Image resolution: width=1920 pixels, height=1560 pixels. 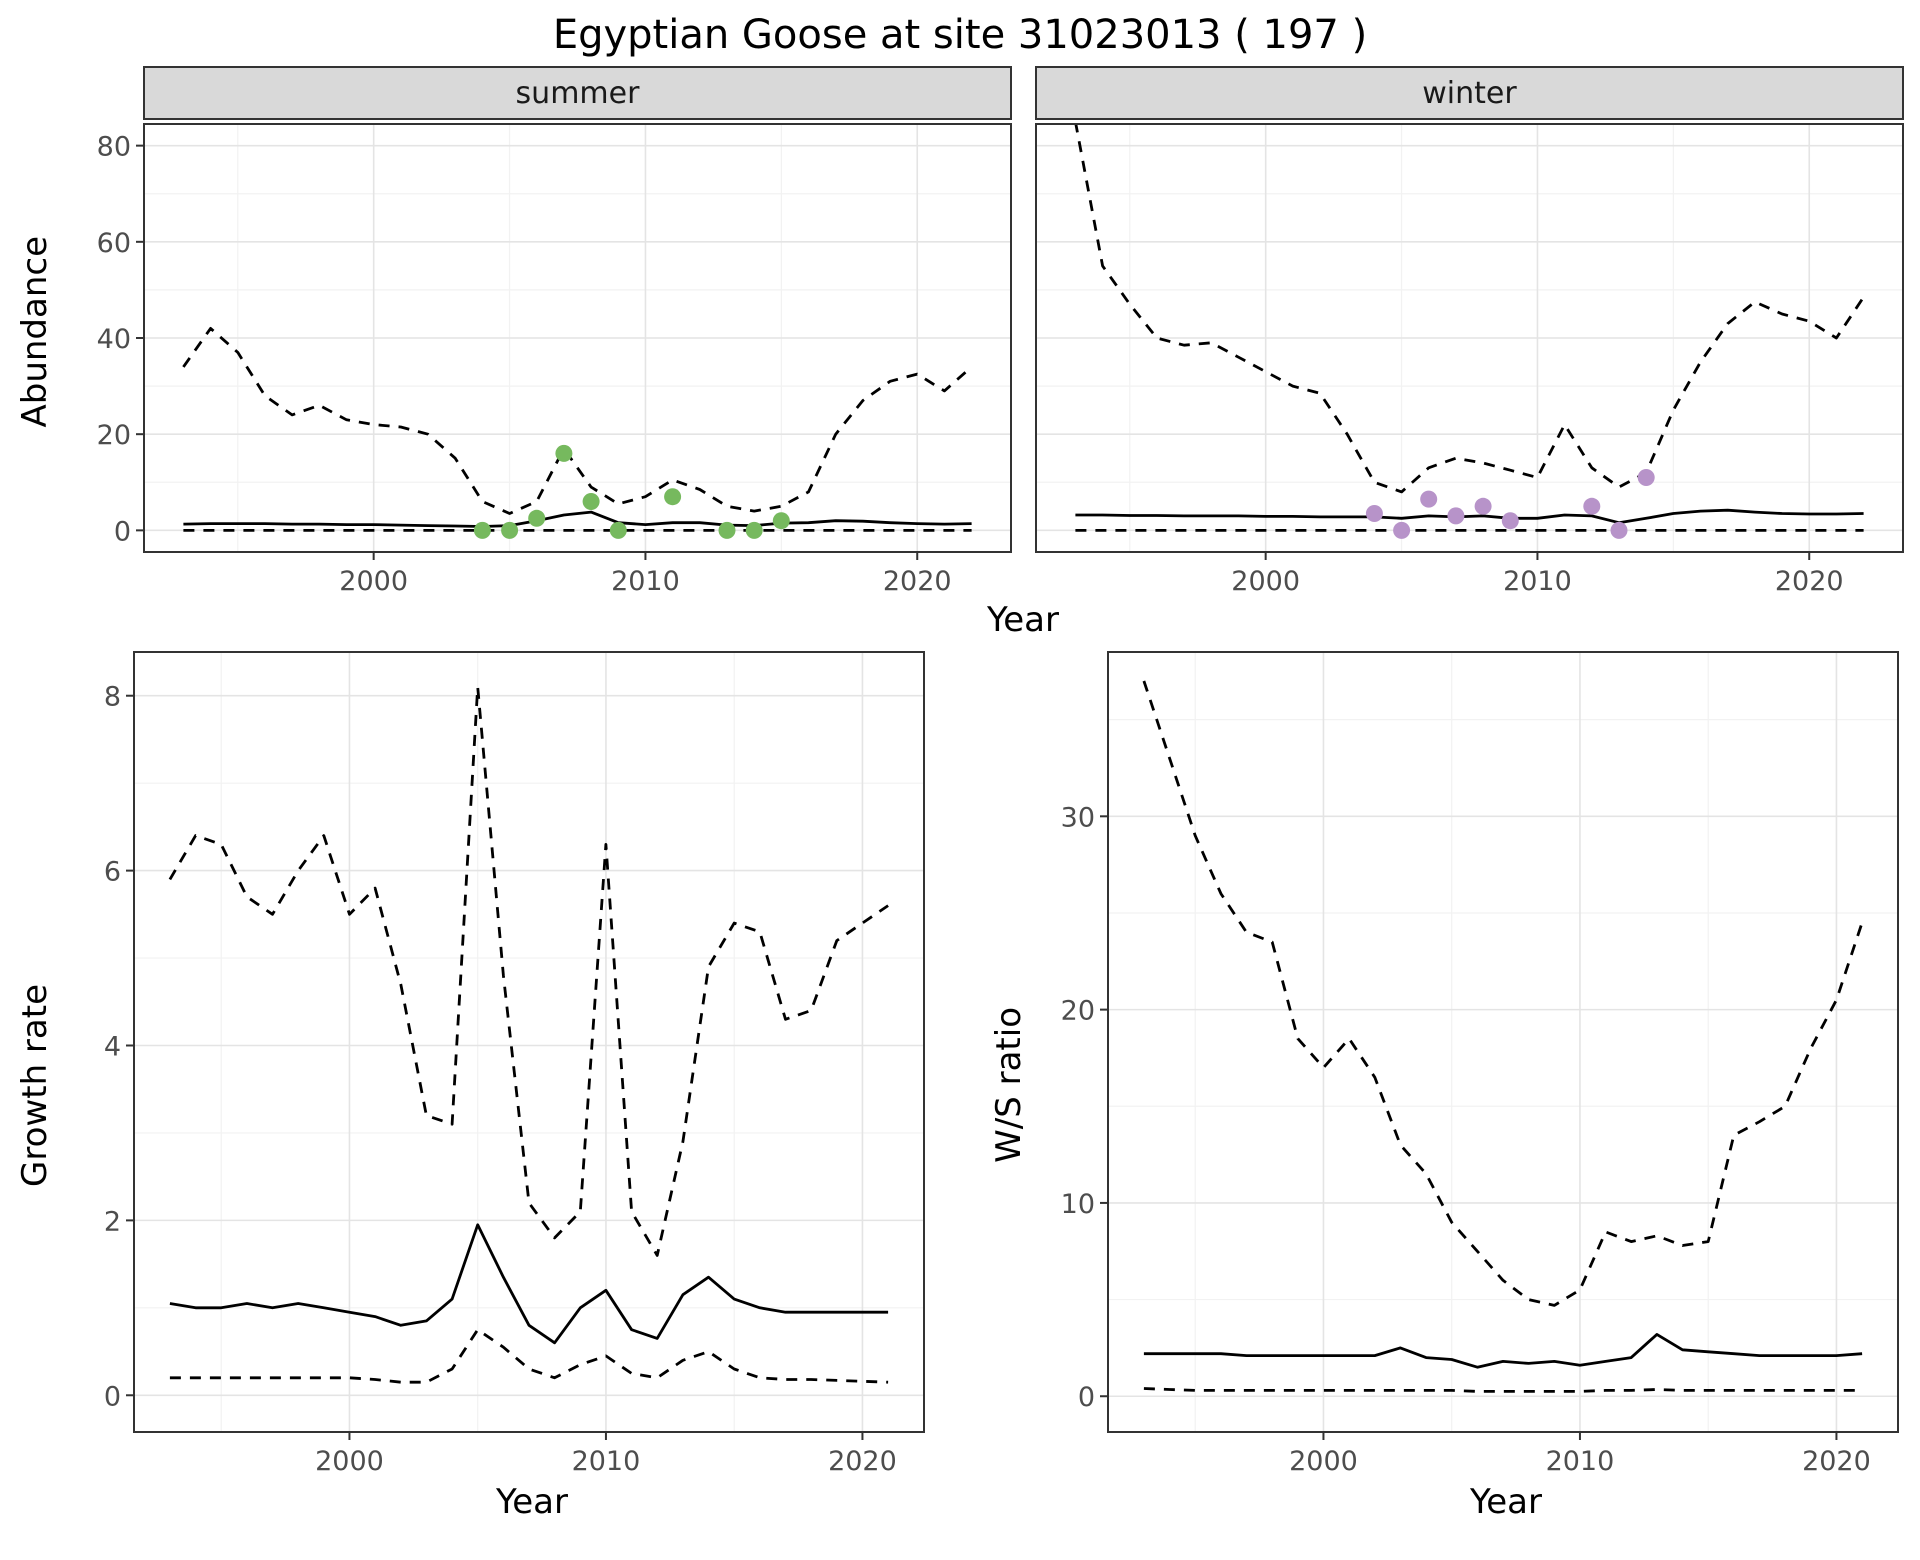 I want to click on ws-ratio-x-axis-title: Year, so click(x=1506, y=1502).